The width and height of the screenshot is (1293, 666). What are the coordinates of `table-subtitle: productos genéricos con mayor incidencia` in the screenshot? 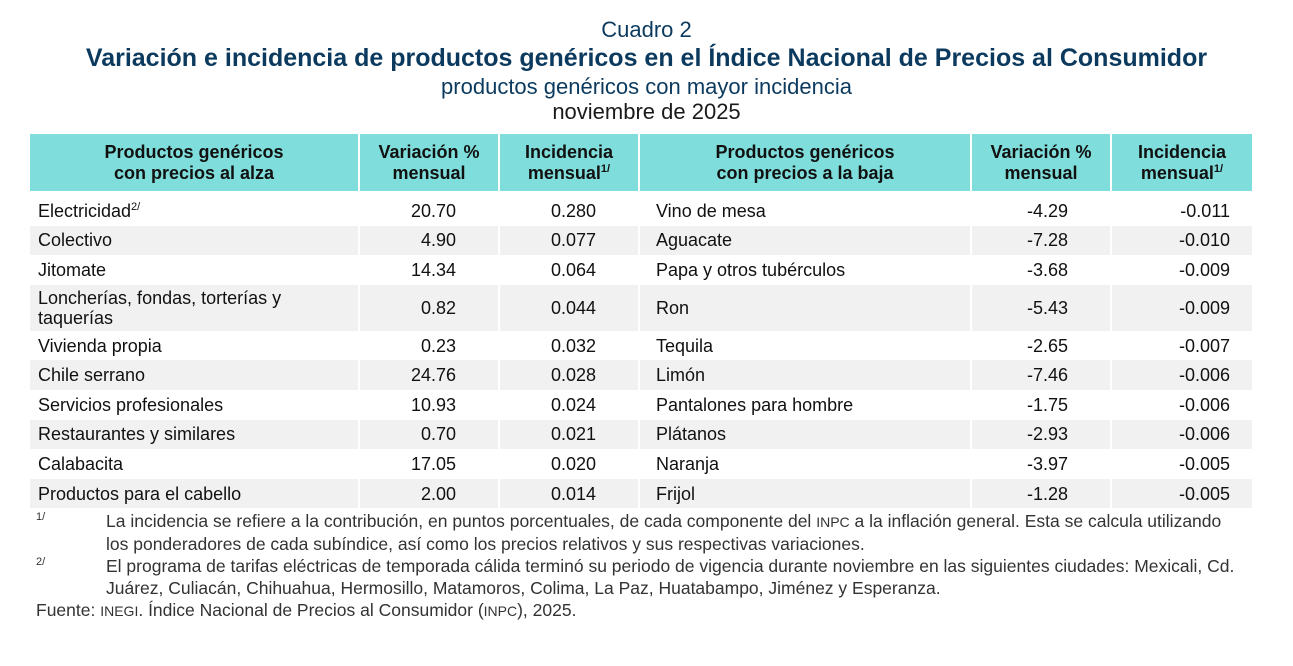 It's located at (646, 86).